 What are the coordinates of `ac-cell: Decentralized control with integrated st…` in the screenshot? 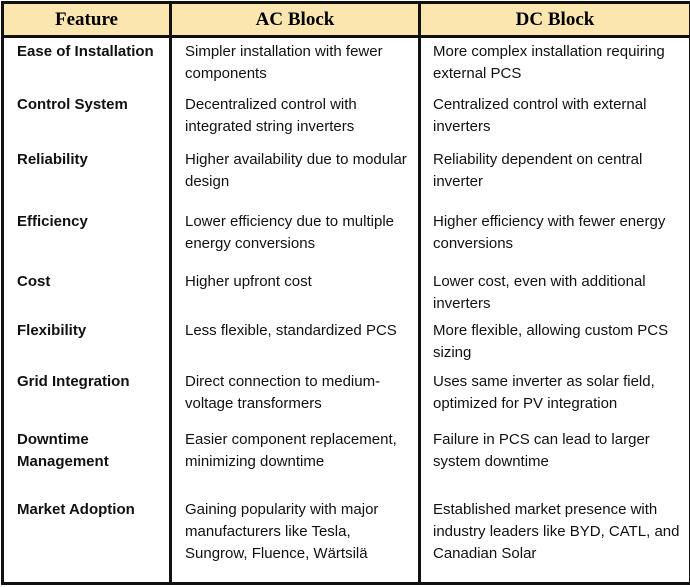 It's located at (295, 118).